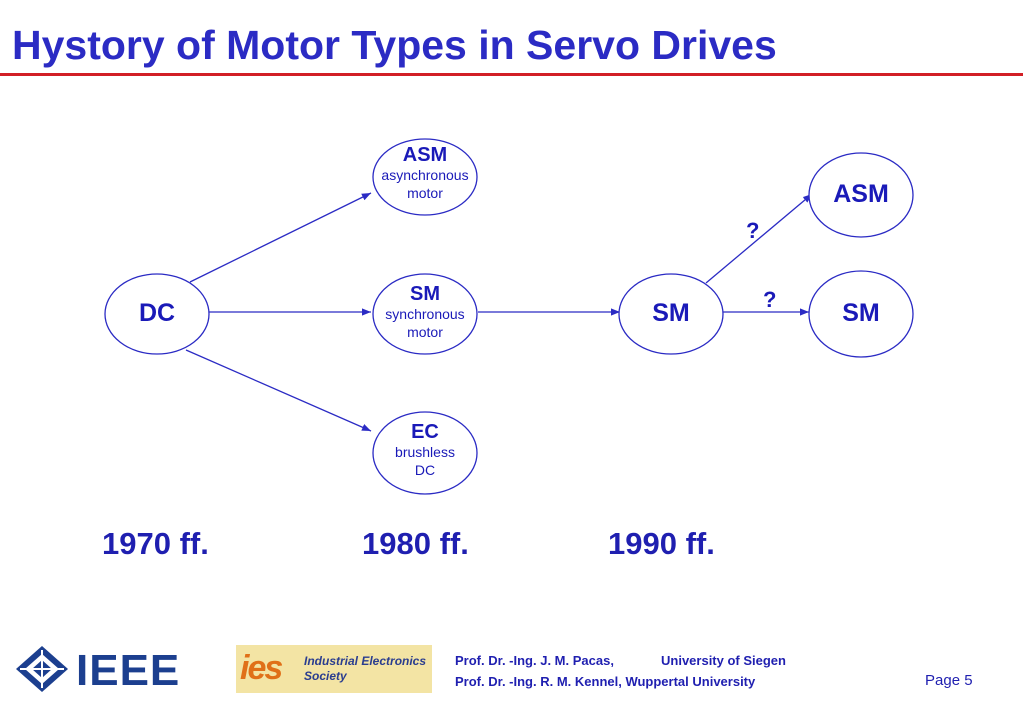  What do you see at coordinates (42, 669) in the screenshot?
I see `ieee-diamond-icon` at bounding box center [42, 669].